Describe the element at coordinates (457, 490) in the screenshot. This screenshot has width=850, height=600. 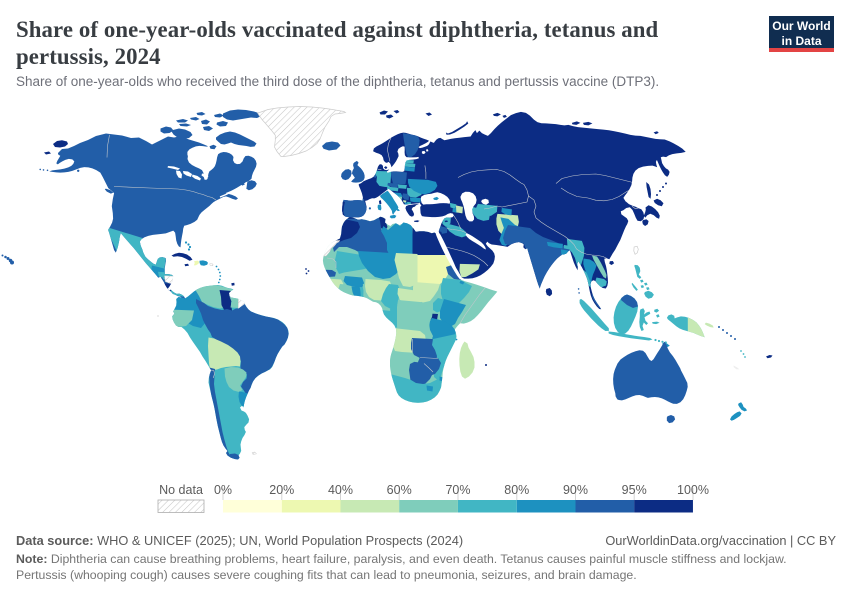
I see `svg-text: 70%` at that location.